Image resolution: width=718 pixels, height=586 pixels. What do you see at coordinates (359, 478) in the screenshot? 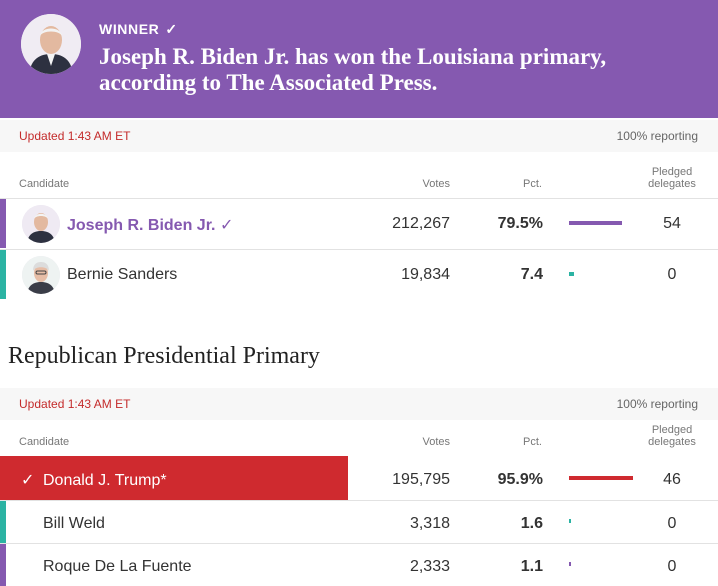
I see `table-row-trump: ✓ Donald J. Trump* 195,795 95.9% 46` at bounding box center [359, 478].